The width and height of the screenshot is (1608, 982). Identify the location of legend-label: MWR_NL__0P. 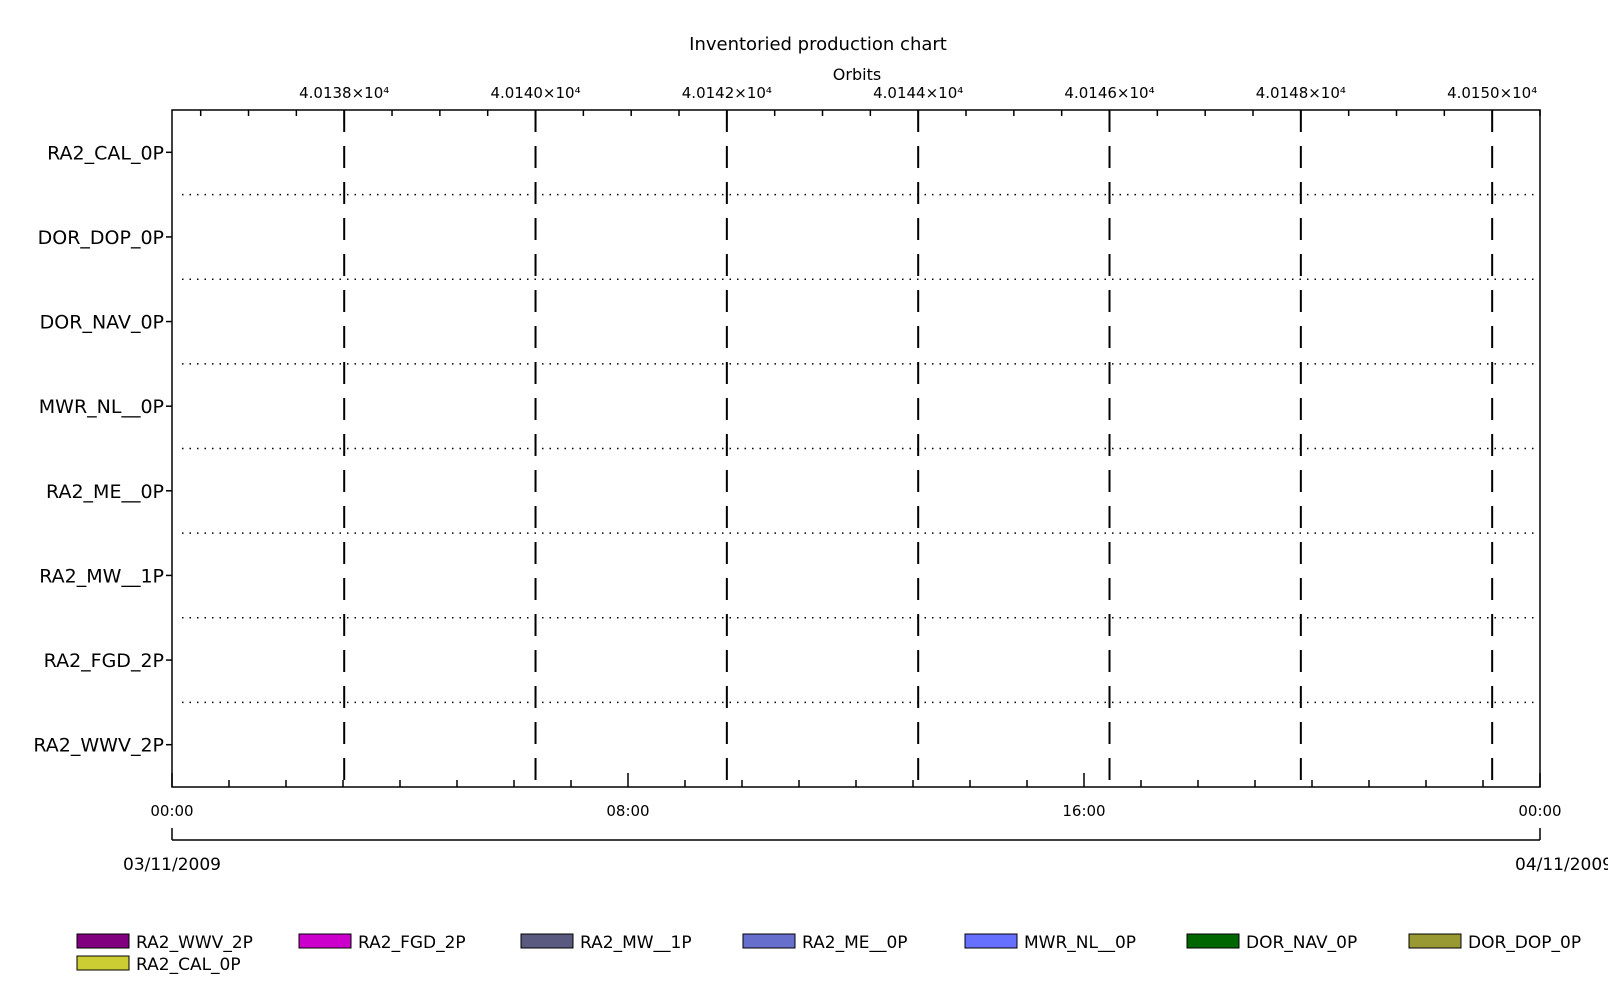
(1080, 943).